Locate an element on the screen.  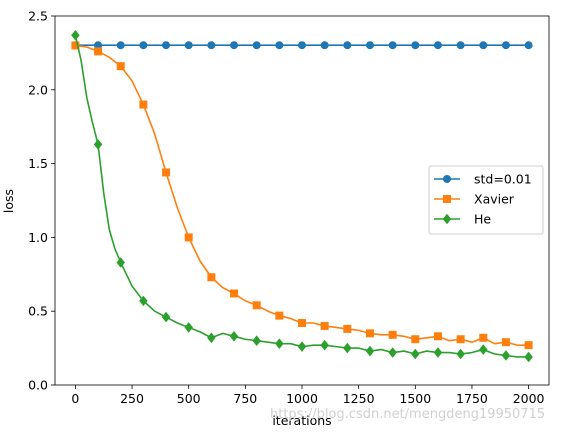
y-tick-label: 1.0 is located at coordinates (38, 237).